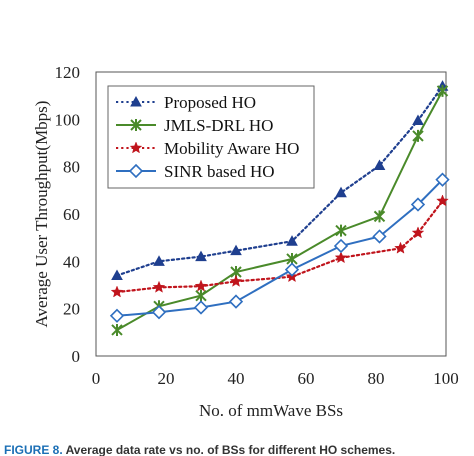  I want to click on legend-label: JMLS-DRL HO, so click(218, 125).